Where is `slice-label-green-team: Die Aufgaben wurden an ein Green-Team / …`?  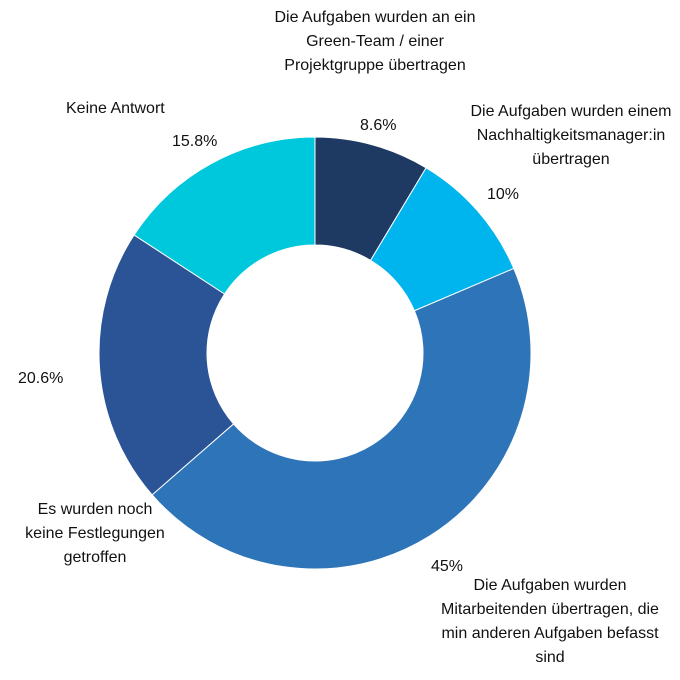
slice-label-green-team: Die Aufgaben wurden an ein Green-Team / … is located at coordinates (375, 41).